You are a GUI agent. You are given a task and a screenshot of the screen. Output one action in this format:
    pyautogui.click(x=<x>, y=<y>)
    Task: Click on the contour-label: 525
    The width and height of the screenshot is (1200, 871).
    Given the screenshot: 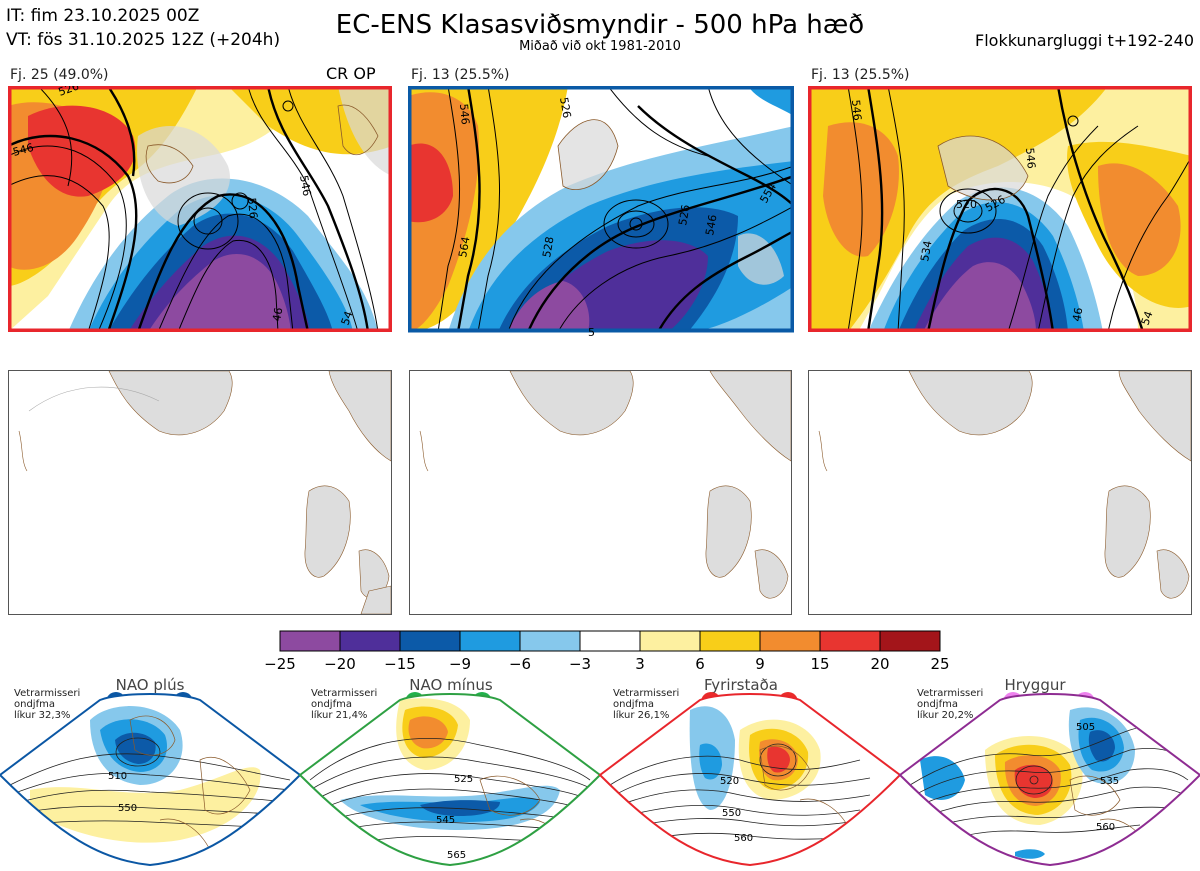 What is the action you would take?
    pyautogui.click(x=463, y=779)
    